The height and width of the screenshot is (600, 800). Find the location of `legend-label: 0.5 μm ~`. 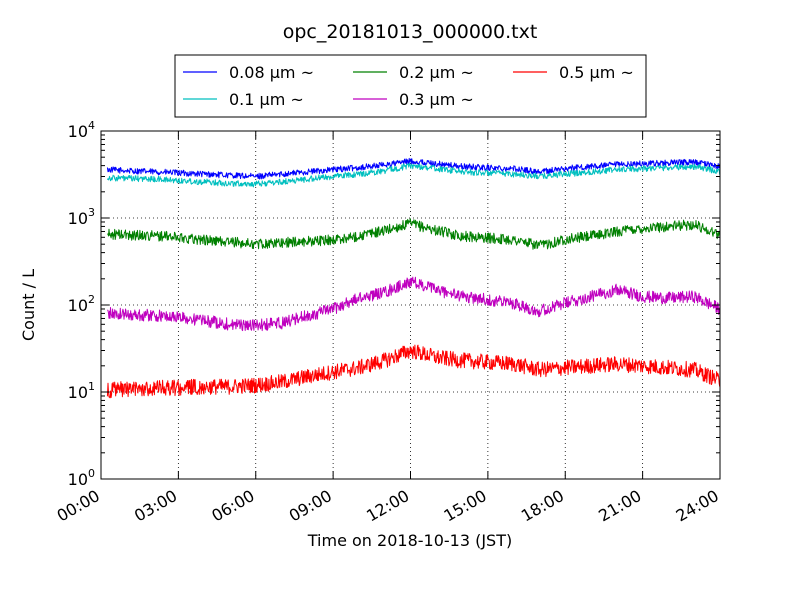

legend-label: 0.5 μm ~ is located at coordinates (596, 72).